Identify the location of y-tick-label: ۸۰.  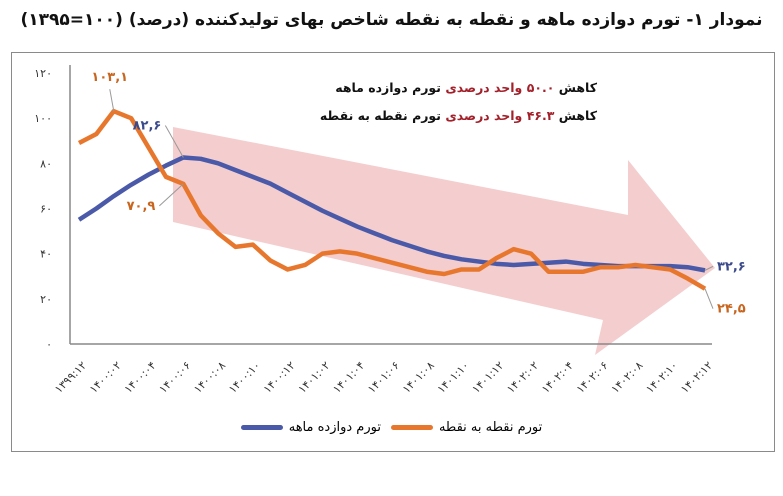
(46, 163).